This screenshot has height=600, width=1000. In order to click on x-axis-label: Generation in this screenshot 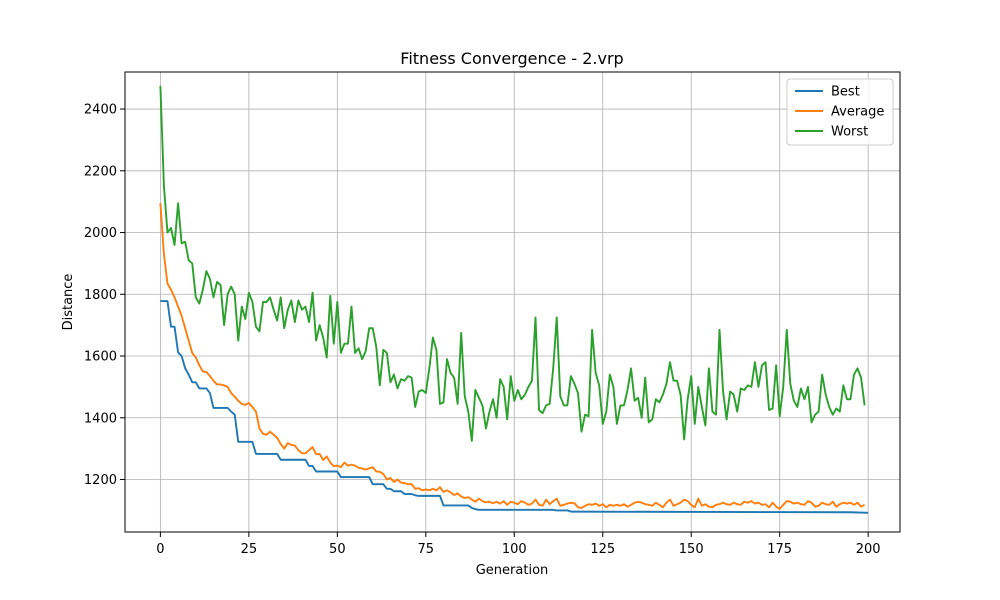, I will do `click(512, 570)`.